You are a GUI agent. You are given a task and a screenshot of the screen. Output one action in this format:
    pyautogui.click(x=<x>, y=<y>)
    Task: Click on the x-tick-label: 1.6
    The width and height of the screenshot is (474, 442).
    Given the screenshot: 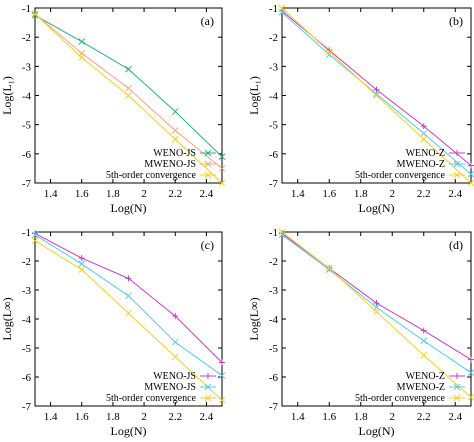 What is the action you would take?
    pyautogui.click(x=329, y=417)
    